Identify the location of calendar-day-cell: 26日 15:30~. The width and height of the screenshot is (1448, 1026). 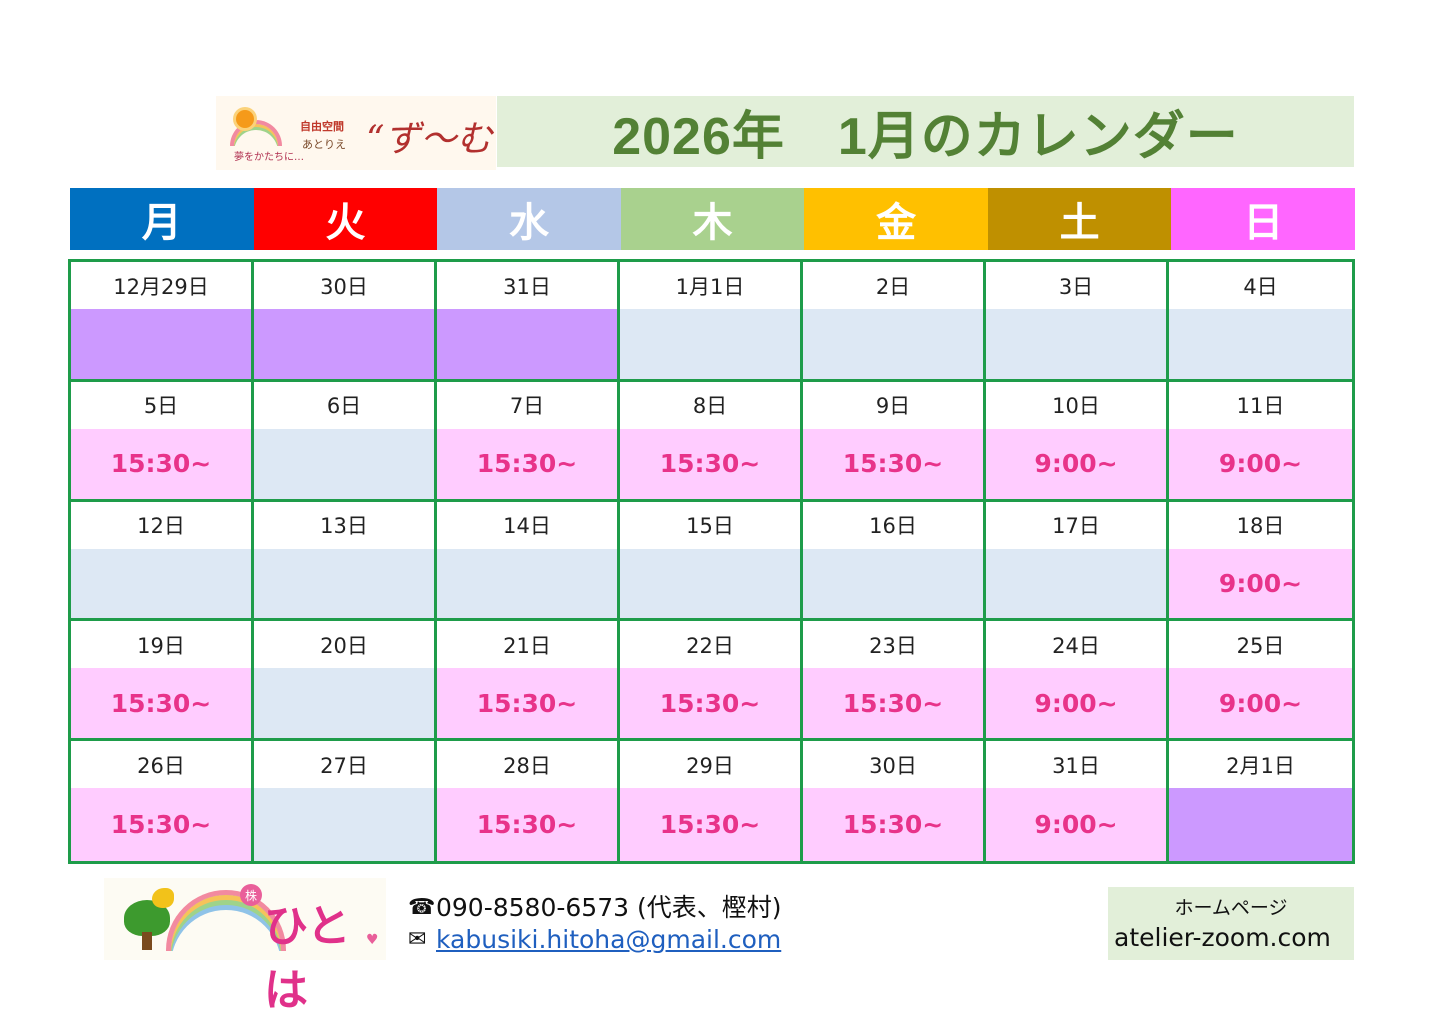
(162, 801).